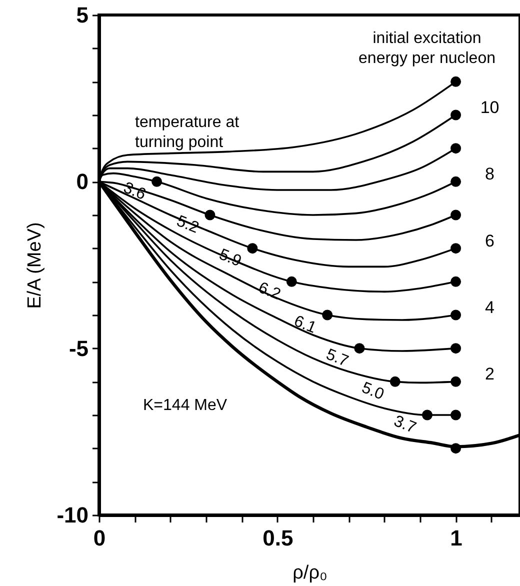  What do you see at coordinates (405, 424) in the screenshot?
I see `annotation: 3.7` at bounding box center [405, 424].